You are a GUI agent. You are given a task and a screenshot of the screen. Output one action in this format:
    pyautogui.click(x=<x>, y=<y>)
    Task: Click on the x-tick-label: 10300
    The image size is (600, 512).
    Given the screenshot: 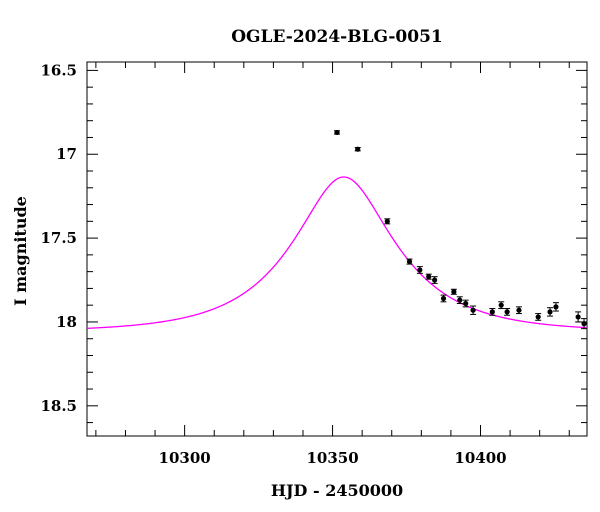 What is the action you would take?
    pyautogui.click(x=185, y=458)
    